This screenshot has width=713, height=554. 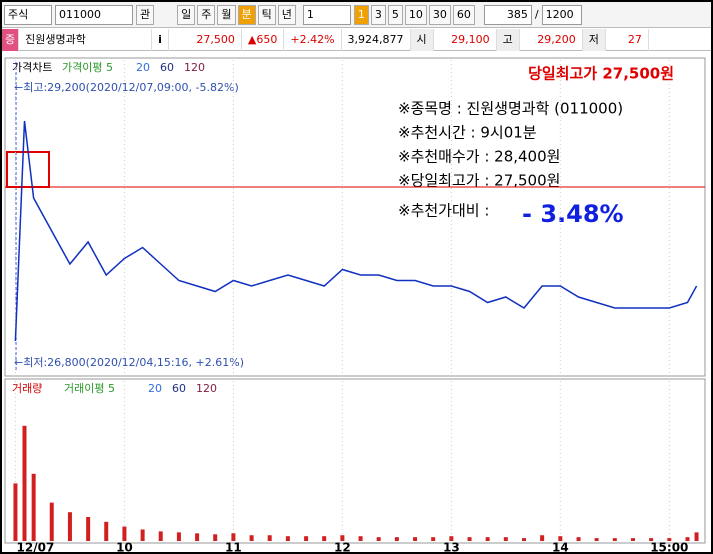 I want to click on info-line: ※추천시간 : 9시01분, so click(x=467, y=133).